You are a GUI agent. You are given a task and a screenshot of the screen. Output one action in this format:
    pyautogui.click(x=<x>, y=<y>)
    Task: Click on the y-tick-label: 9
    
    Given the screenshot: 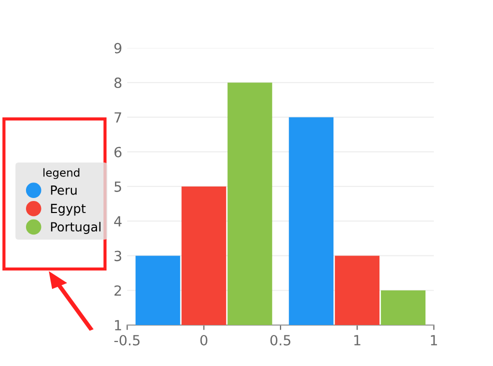 What is the action you would take?
    pyautogui.click(x=118, y=48)
    